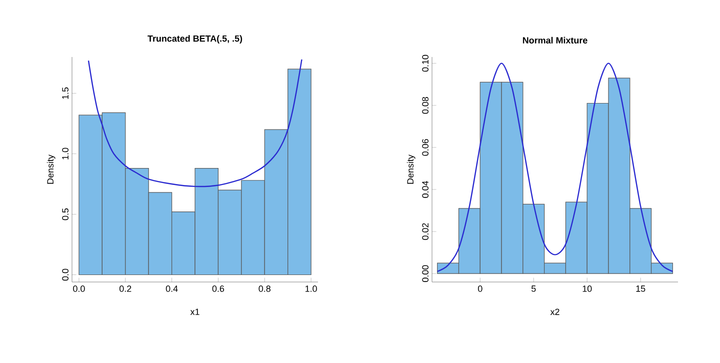  I want to click on y-tick-label: 0.0, so click(65, 274).